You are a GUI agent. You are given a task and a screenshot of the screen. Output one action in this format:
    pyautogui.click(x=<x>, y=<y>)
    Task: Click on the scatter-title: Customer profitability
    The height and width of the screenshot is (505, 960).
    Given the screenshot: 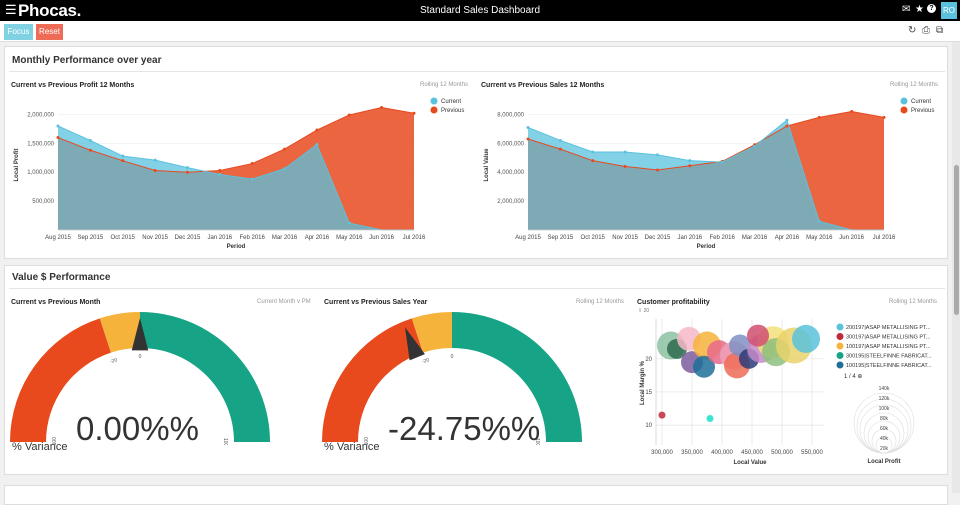 What is the action you would take?
    pyautogui.click(x=673, y=302)
    